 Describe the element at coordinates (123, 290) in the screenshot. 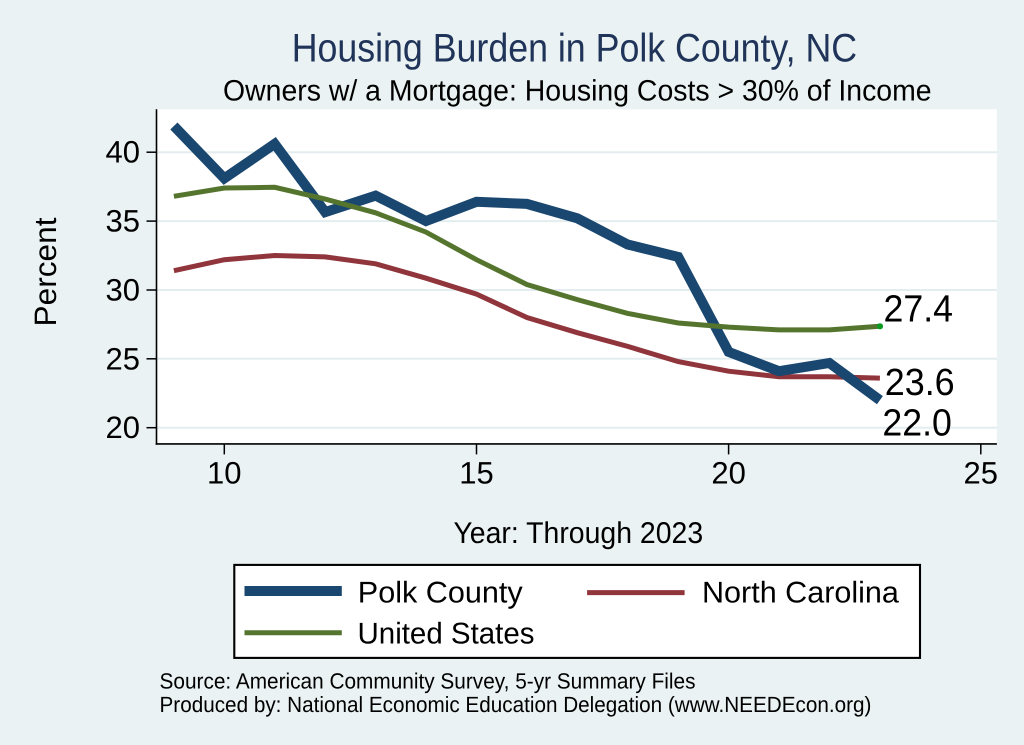

I see `svg-text: 30` at that location.